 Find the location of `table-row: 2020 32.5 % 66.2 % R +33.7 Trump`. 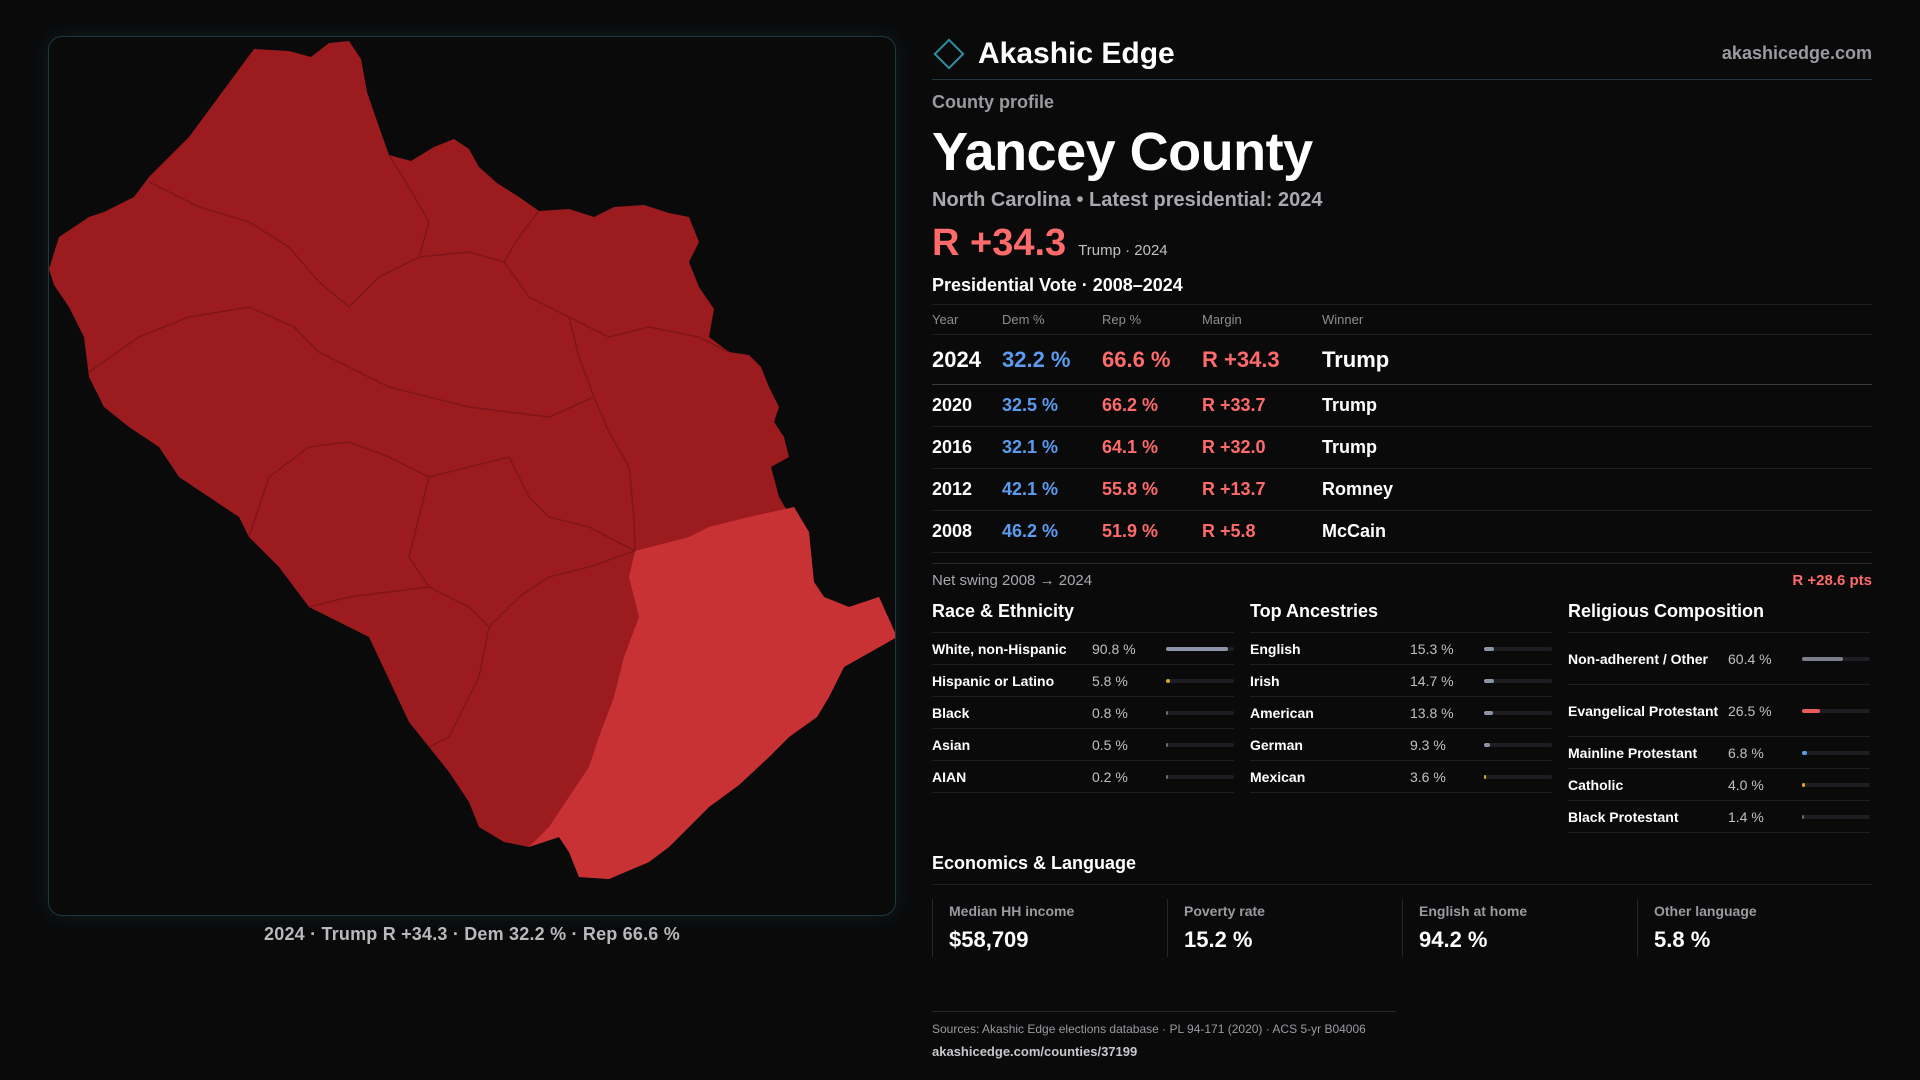

table-row: 2020 32.5 % 66.2 % R +33.7 Trump is located at coordinates (1402, 405).